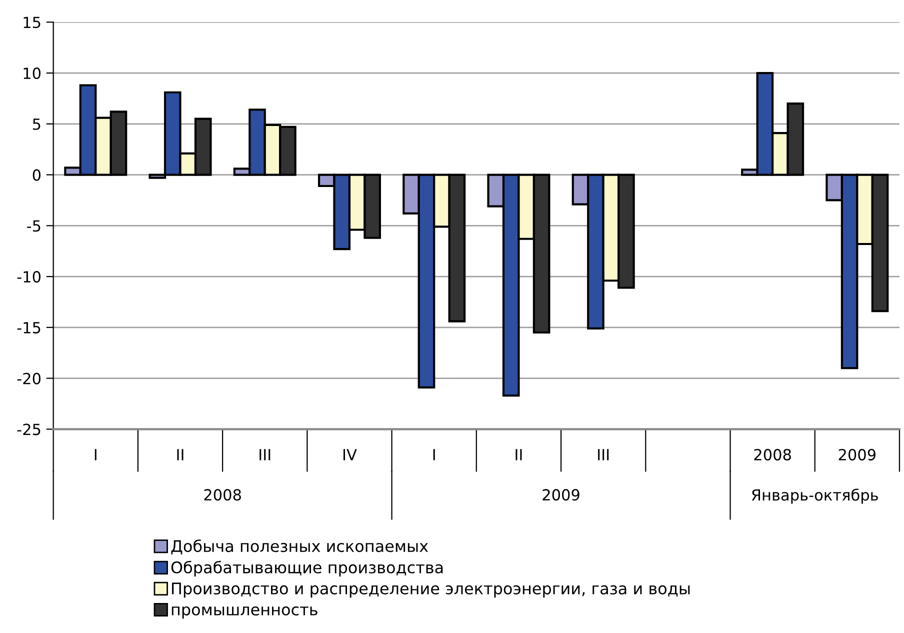 The image size is (904, 633). Describe the element at coordinates (33, 226) in the screenshot. I see `y-tick-label: -5` at that location.